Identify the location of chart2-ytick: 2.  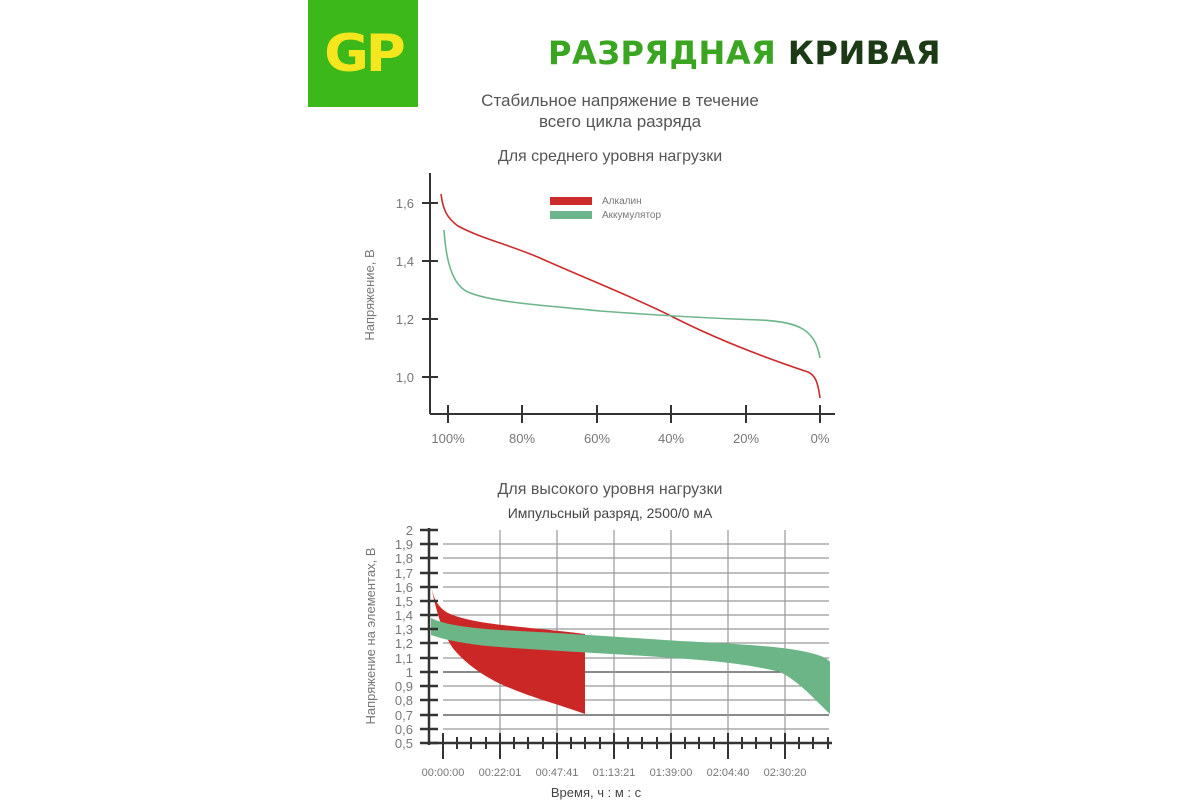
(409, 530).